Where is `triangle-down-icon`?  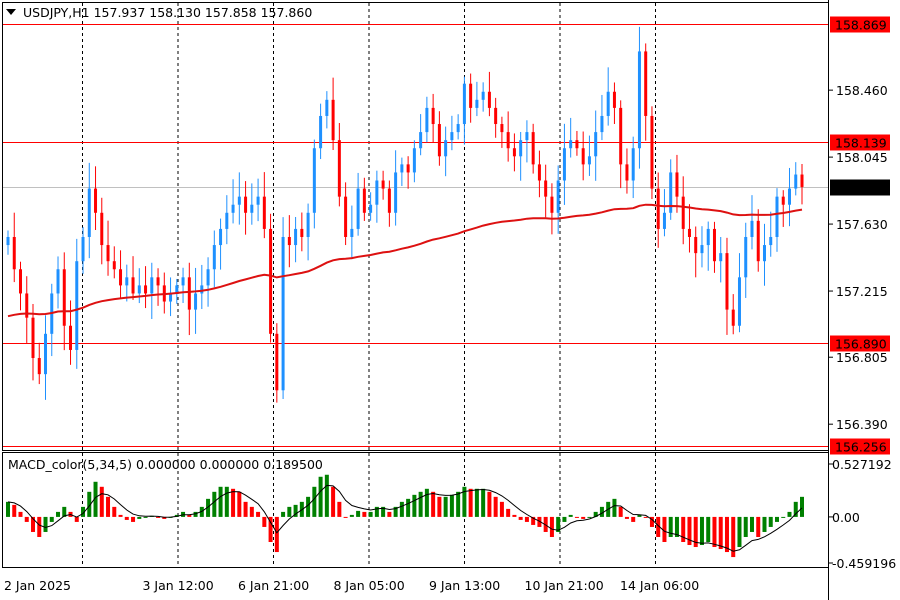 triangle-down-icon is located at coordinates (11, 12).